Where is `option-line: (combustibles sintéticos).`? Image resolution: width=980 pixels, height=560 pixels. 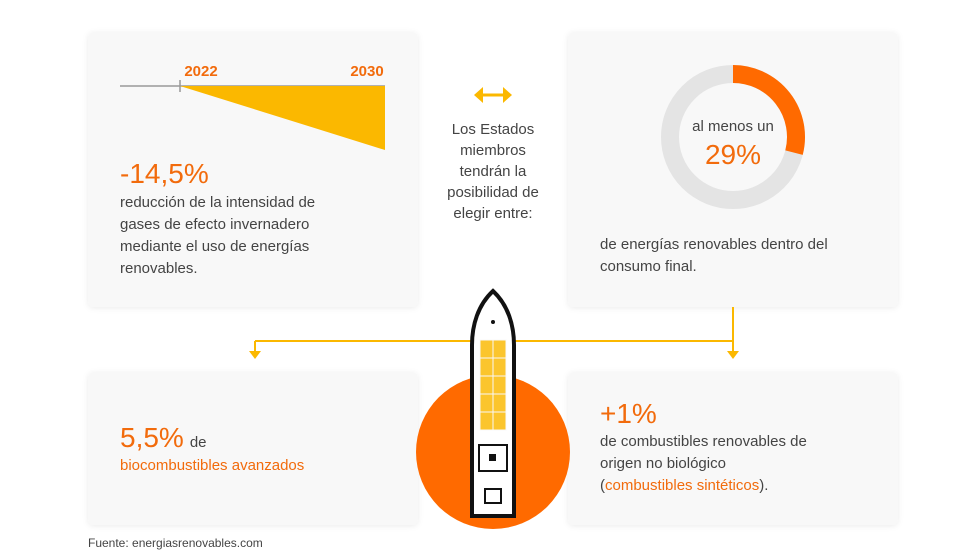
option-line: (combustibles sintéticos). is located at coordinates (684, 485).